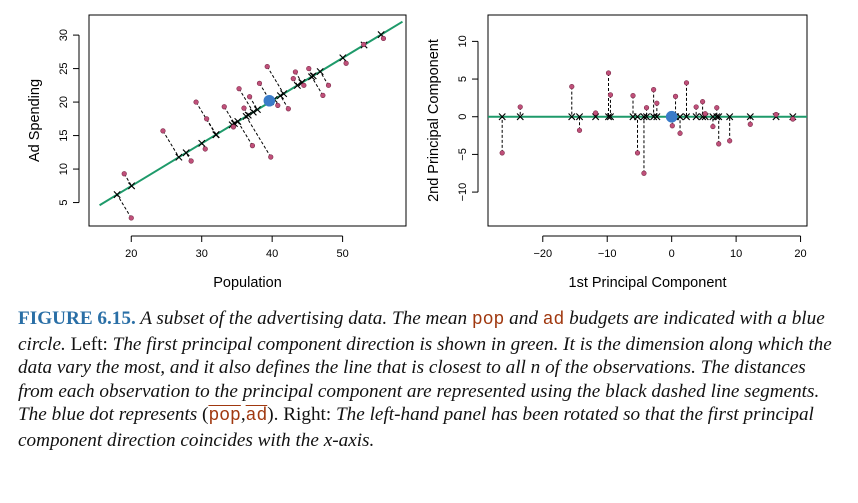  Describe the element at coordinates (86, 344) in the screenshot. I see `caption-left-label: Left:` at that location.